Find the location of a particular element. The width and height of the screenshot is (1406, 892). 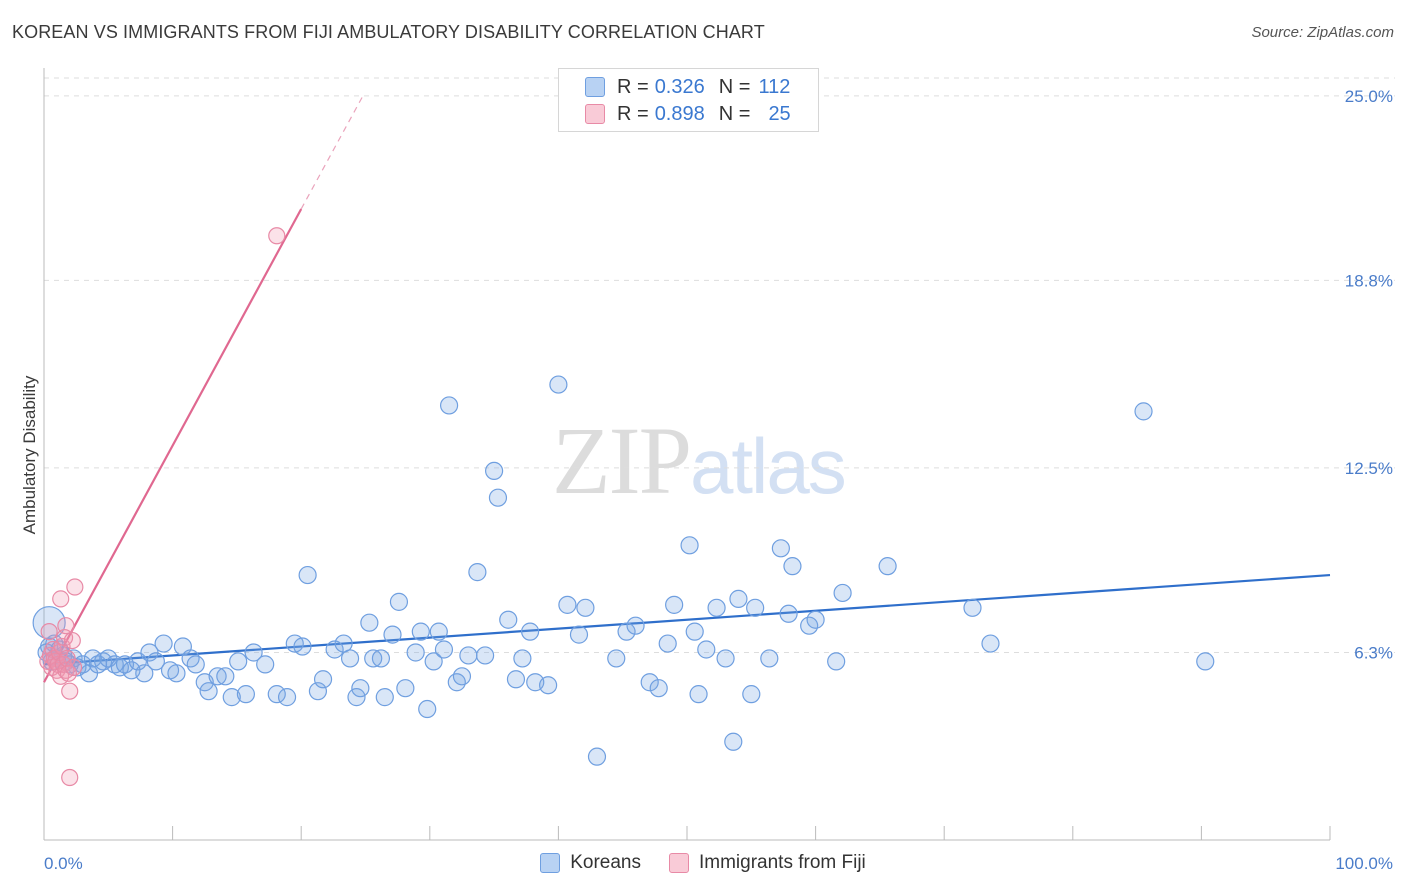

watermark: ZIPatlas is located at coordinates (699, 460).